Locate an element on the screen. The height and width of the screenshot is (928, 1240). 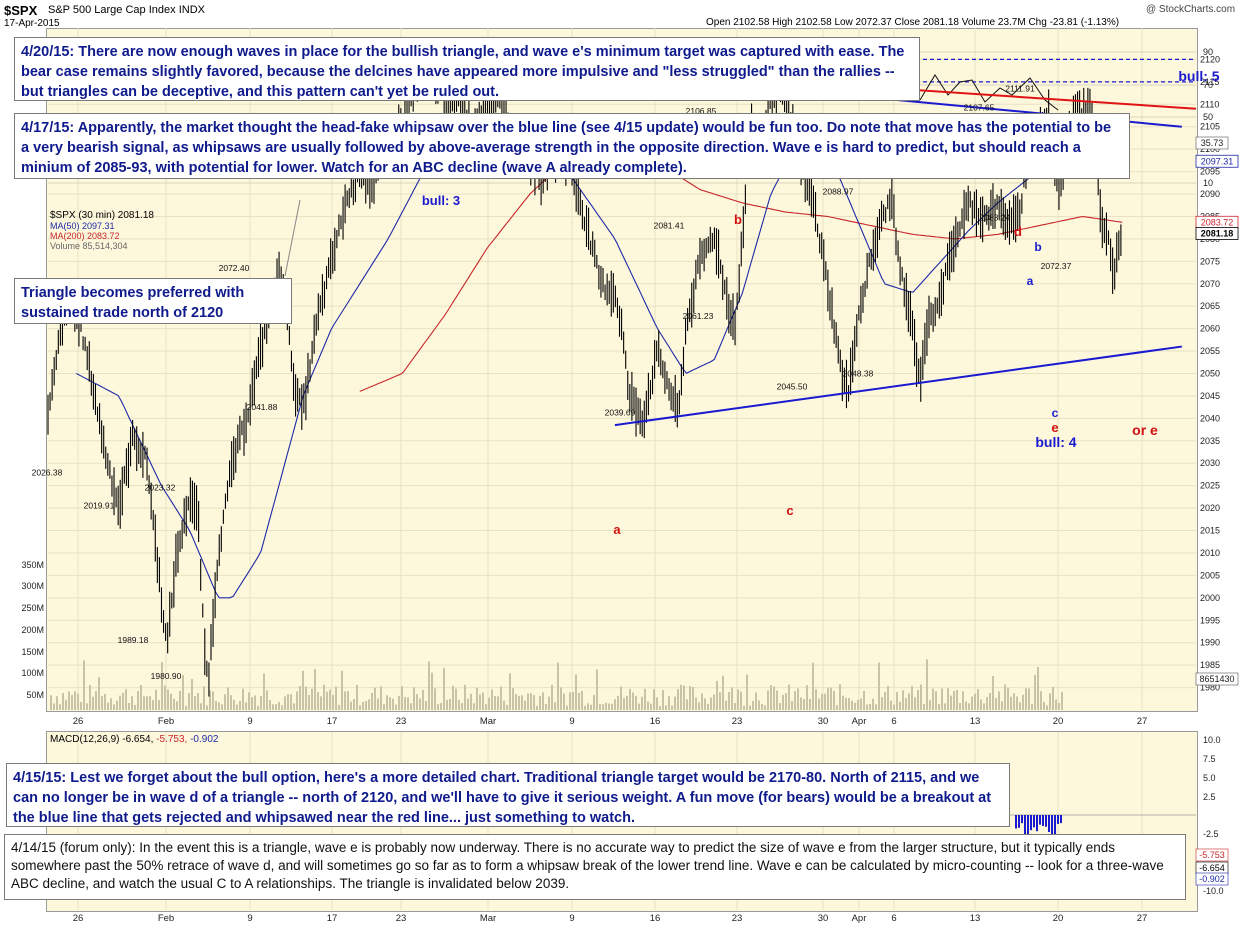
x-tick-label-macd: 27 is located at coordinates (1142, 918).